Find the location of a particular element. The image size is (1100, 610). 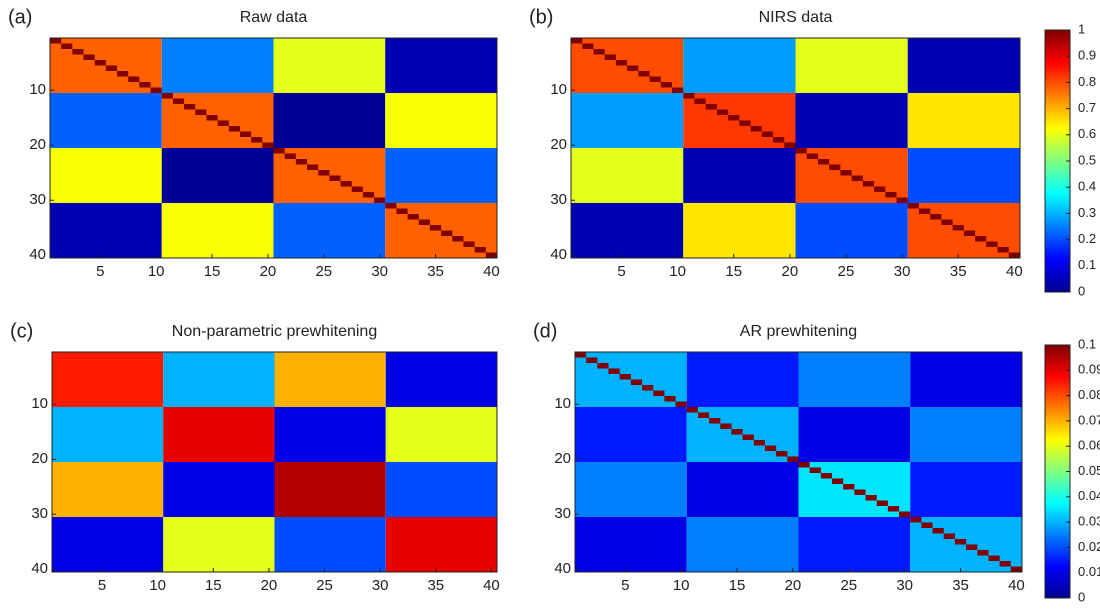

x-tick-label: 5 is located at coordinates (100, 271).